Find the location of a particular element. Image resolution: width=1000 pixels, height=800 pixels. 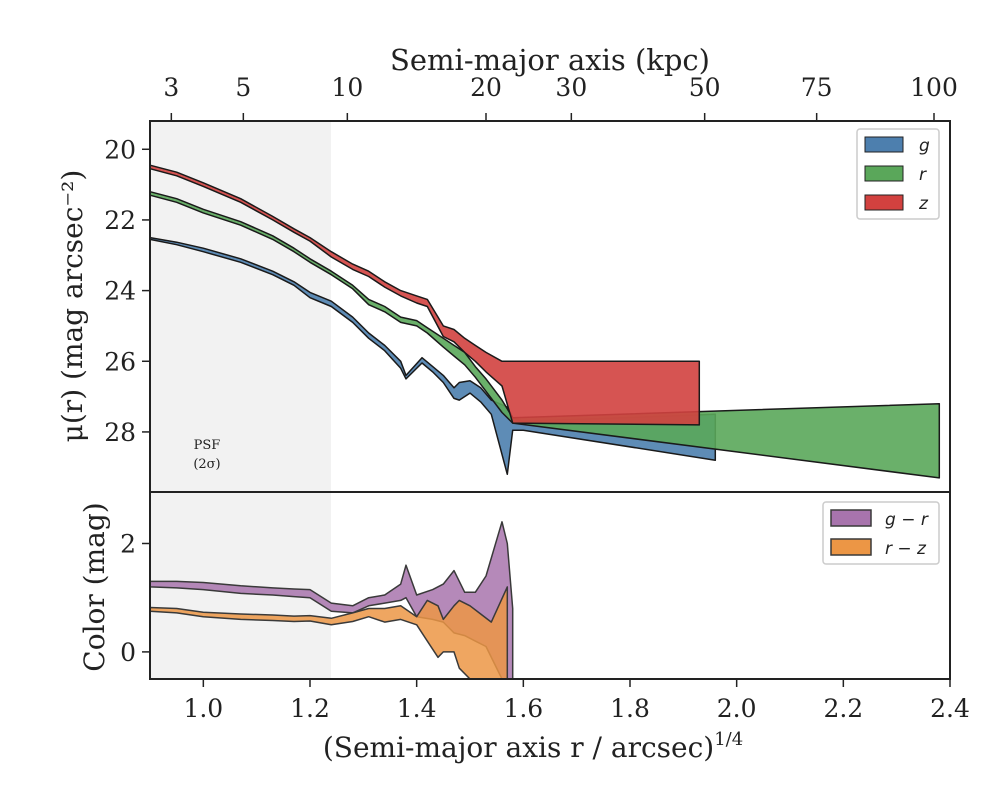

bottom-ytick-label: 0 is located at coordinates (128, 652).